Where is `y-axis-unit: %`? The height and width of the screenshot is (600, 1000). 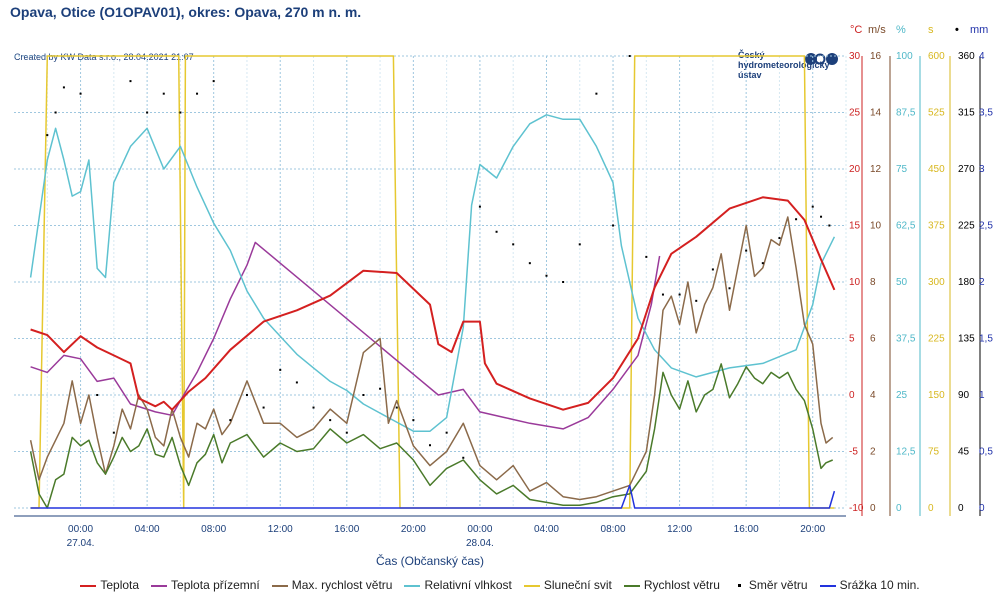
y-axis-unit: % is located at coordinates (901, 30).